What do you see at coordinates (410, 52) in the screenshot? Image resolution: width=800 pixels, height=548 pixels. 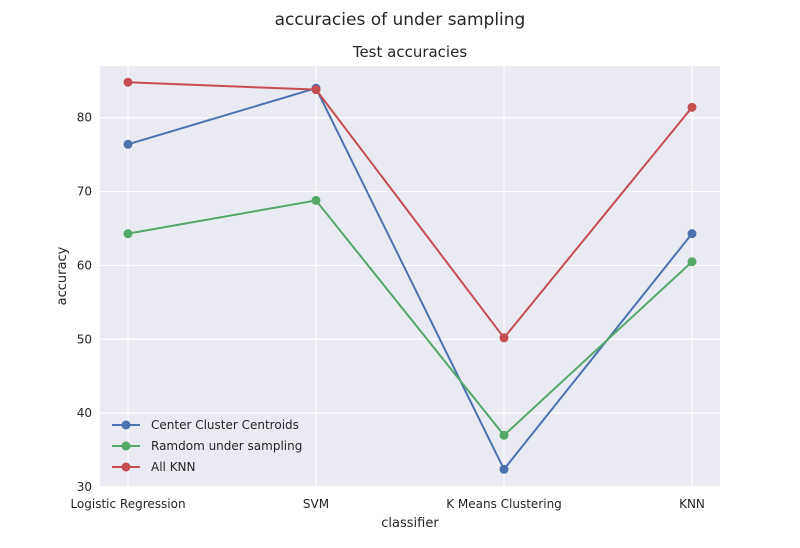 I see `chart-title: Test accuracies` at bounding box center [410, 52].